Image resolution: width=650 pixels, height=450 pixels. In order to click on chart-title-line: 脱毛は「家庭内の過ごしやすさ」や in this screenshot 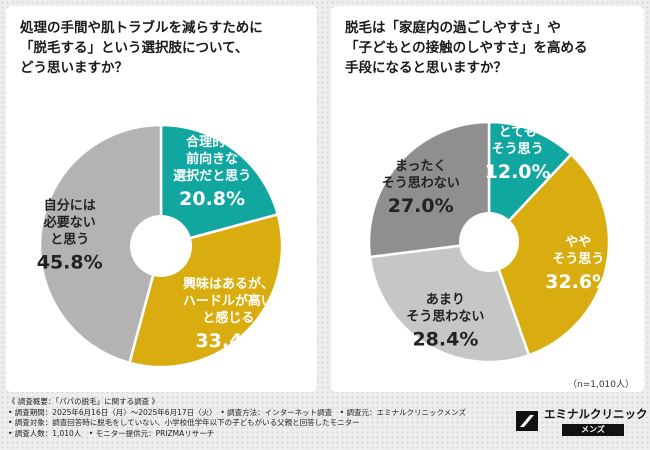, I will do `click(453, 28)`.